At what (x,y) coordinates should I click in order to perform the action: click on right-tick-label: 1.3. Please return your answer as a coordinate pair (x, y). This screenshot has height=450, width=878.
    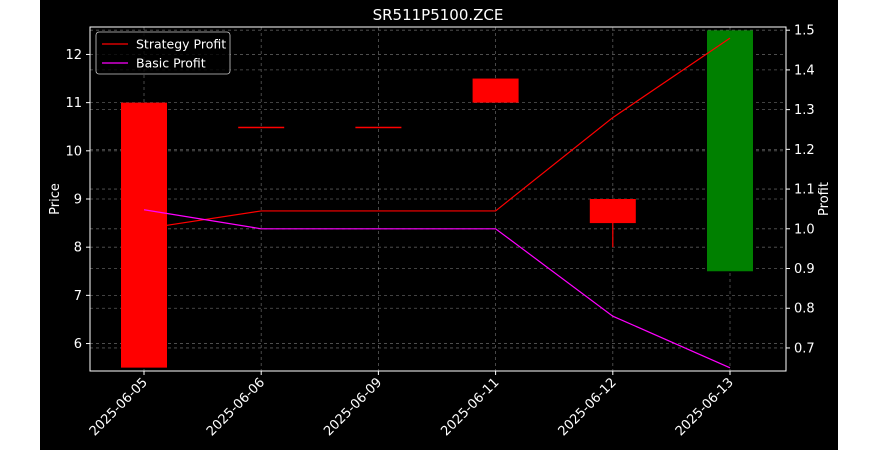
    Looking at the image, I should click on (804, 110).